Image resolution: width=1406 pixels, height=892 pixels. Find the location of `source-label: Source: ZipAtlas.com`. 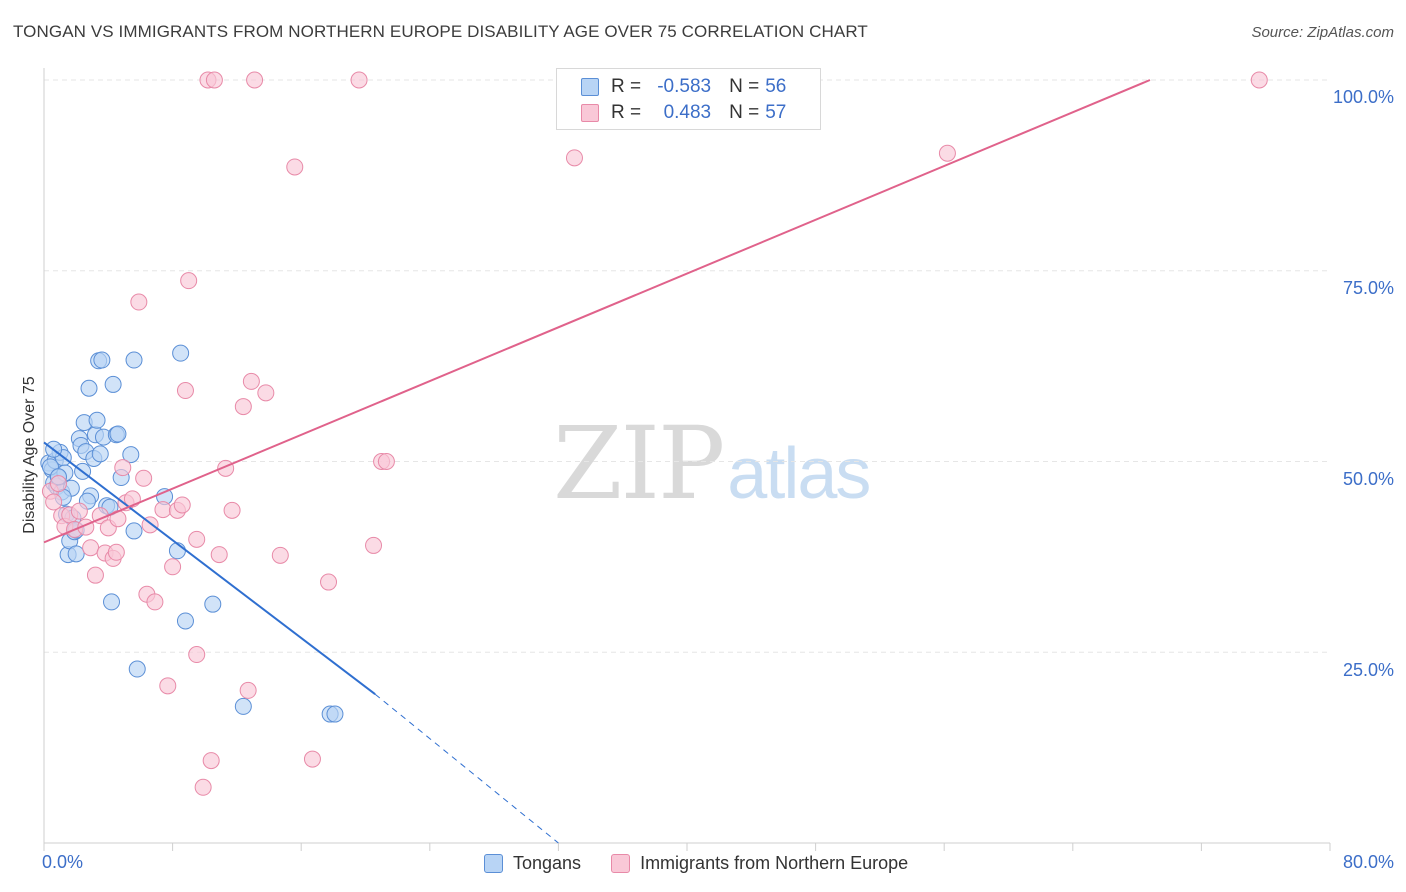

source-label: Source: ZipAtlas.com is located at coordinates (1322, 32).